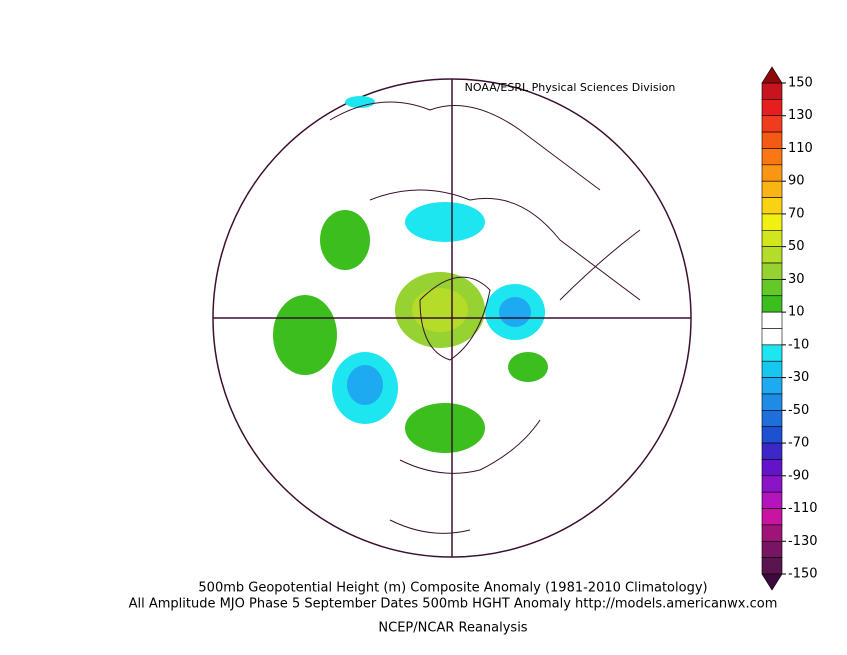  I want to click on colorbar-tick-label: -10, so click(798, 344).